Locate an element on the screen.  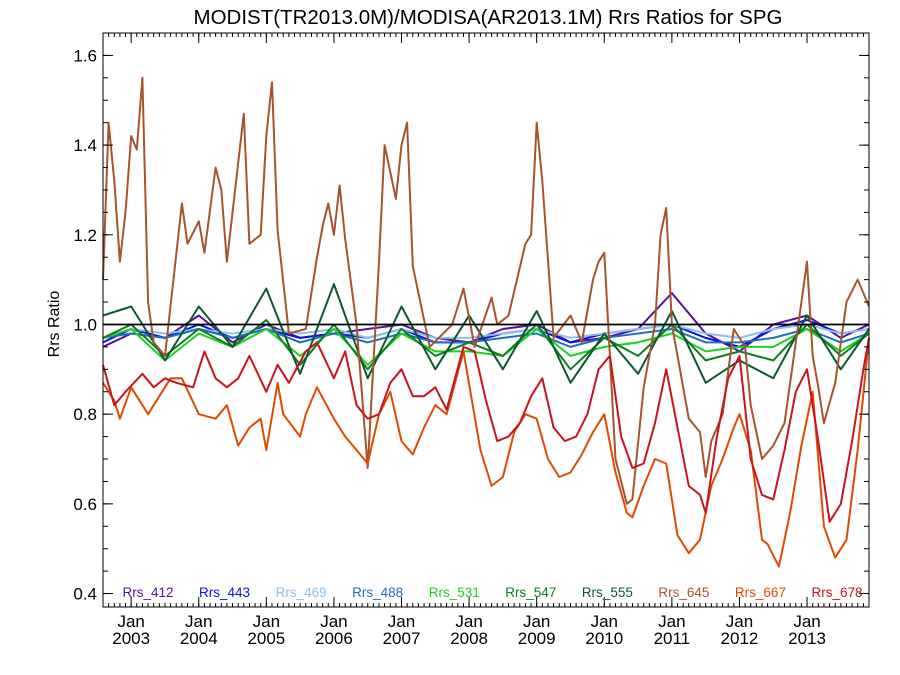
x-tick-label-year: 2009 is located at coordinates (537, 638).